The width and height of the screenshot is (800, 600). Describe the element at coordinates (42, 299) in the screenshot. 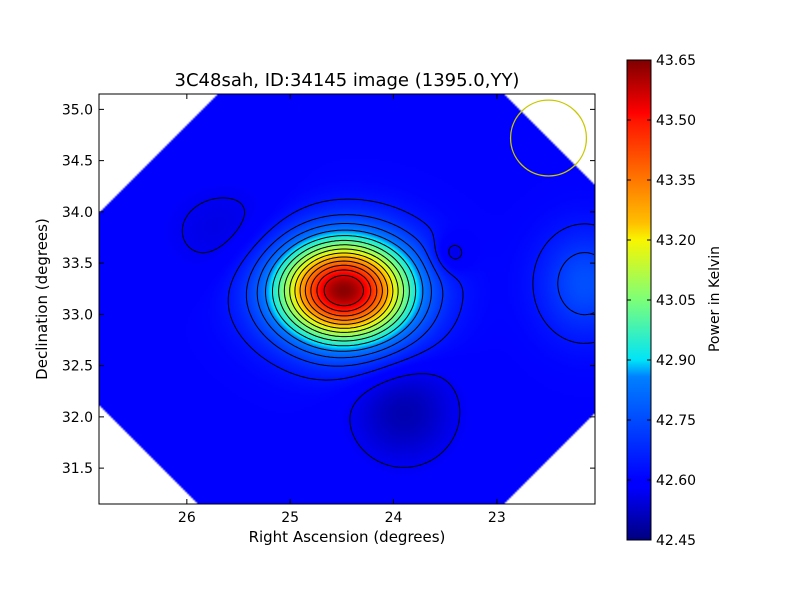

I see `y-axis-label: Declination (degrees)` at that location.